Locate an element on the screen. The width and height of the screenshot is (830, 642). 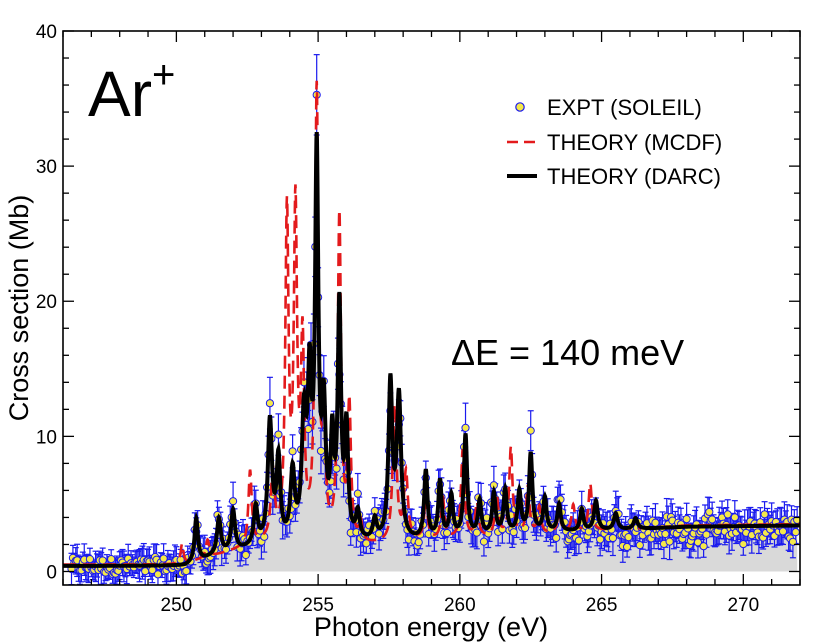
y-axis-title: Cross section (Mb) is located at coordinates (19, 308).